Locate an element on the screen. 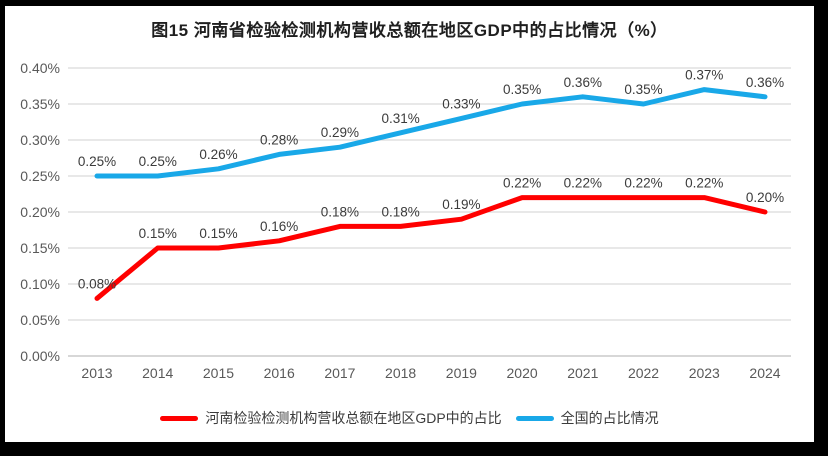  data-label: 0.19% is located at coordinates (461, 204).